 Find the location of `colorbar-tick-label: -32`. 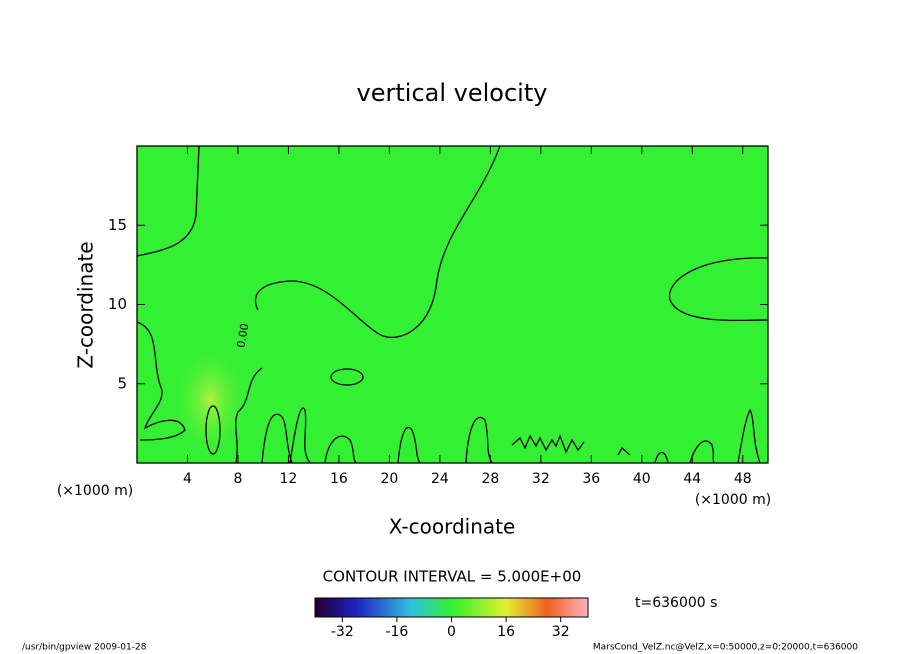

colorbar-tick-label: -32 is located at coordinates (342, 632).